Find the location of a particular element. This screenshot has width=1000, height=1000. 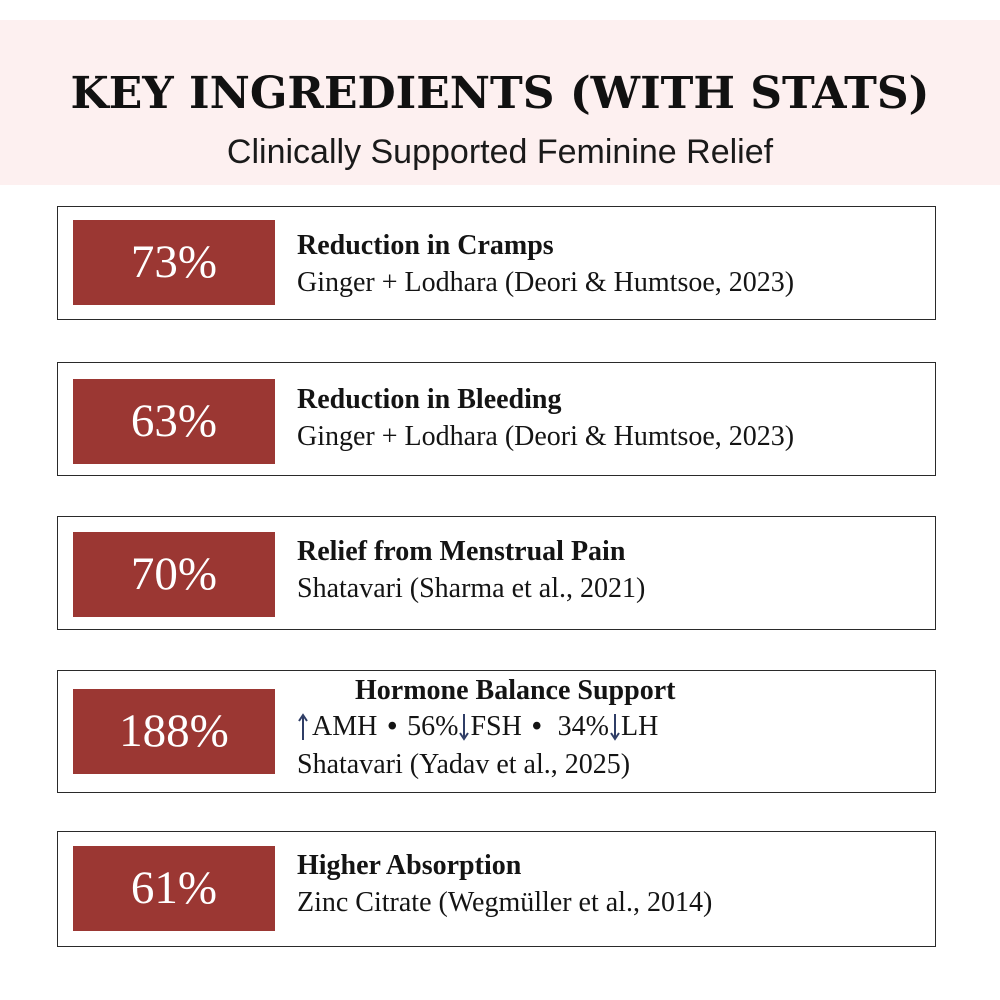

lh-label: LH is located at coordinates (640, 726).